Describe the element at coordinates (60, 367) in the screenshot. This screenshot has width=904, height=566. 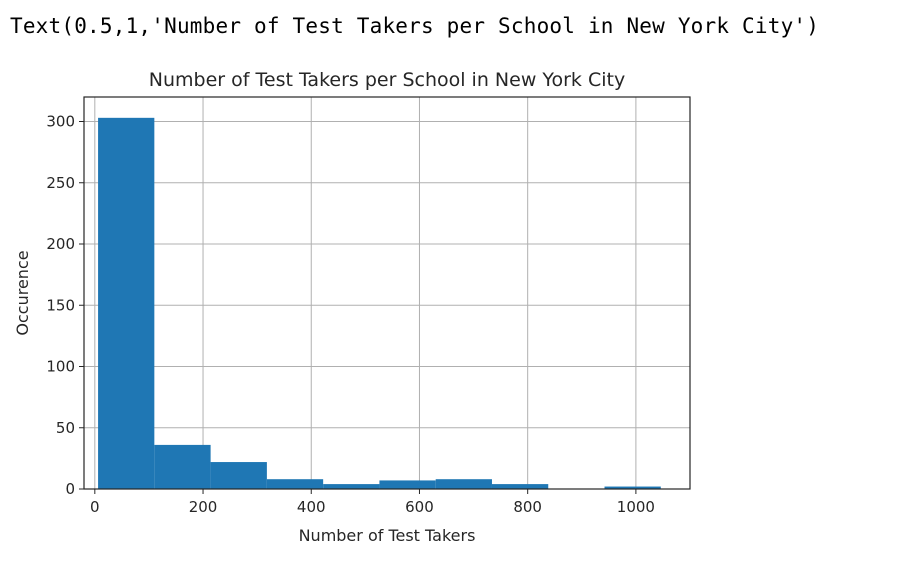
I see `y-tick-label: 100` at that location.